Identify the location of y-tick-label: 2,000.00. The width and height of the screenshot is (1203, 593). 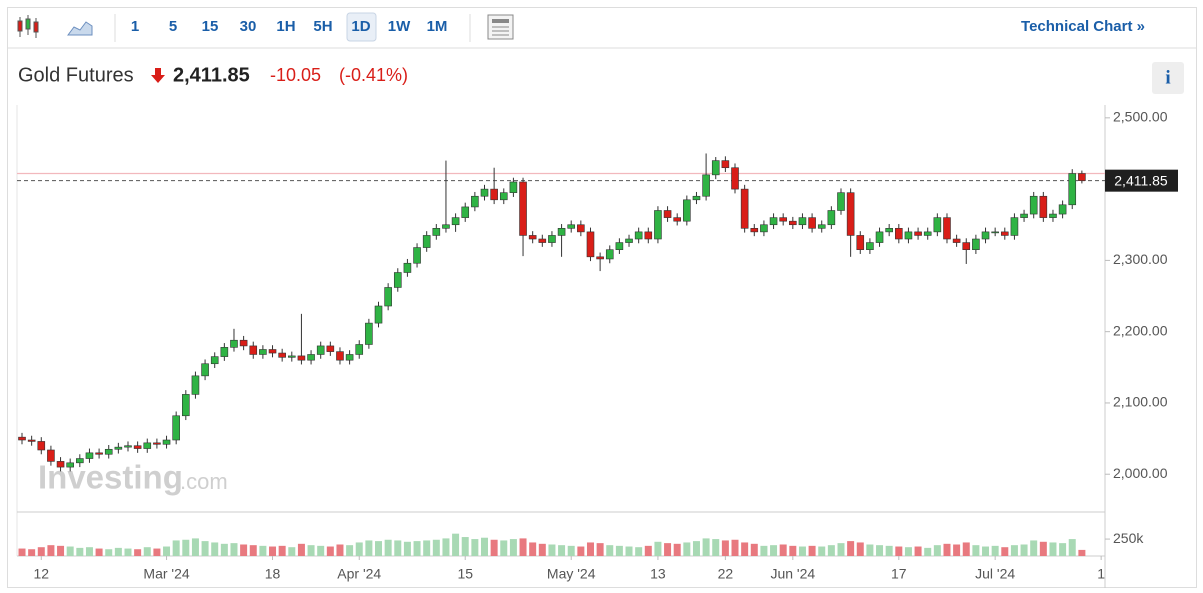
(1140, 473).